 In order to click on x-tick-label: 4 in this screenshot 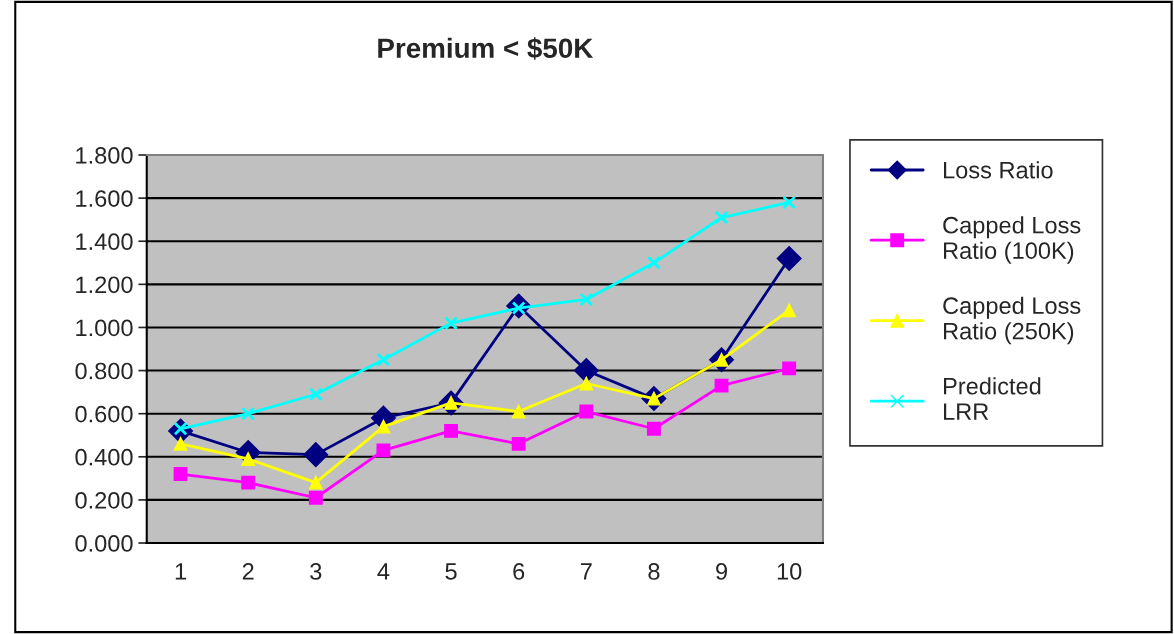, I will do `click(383, 571)`.